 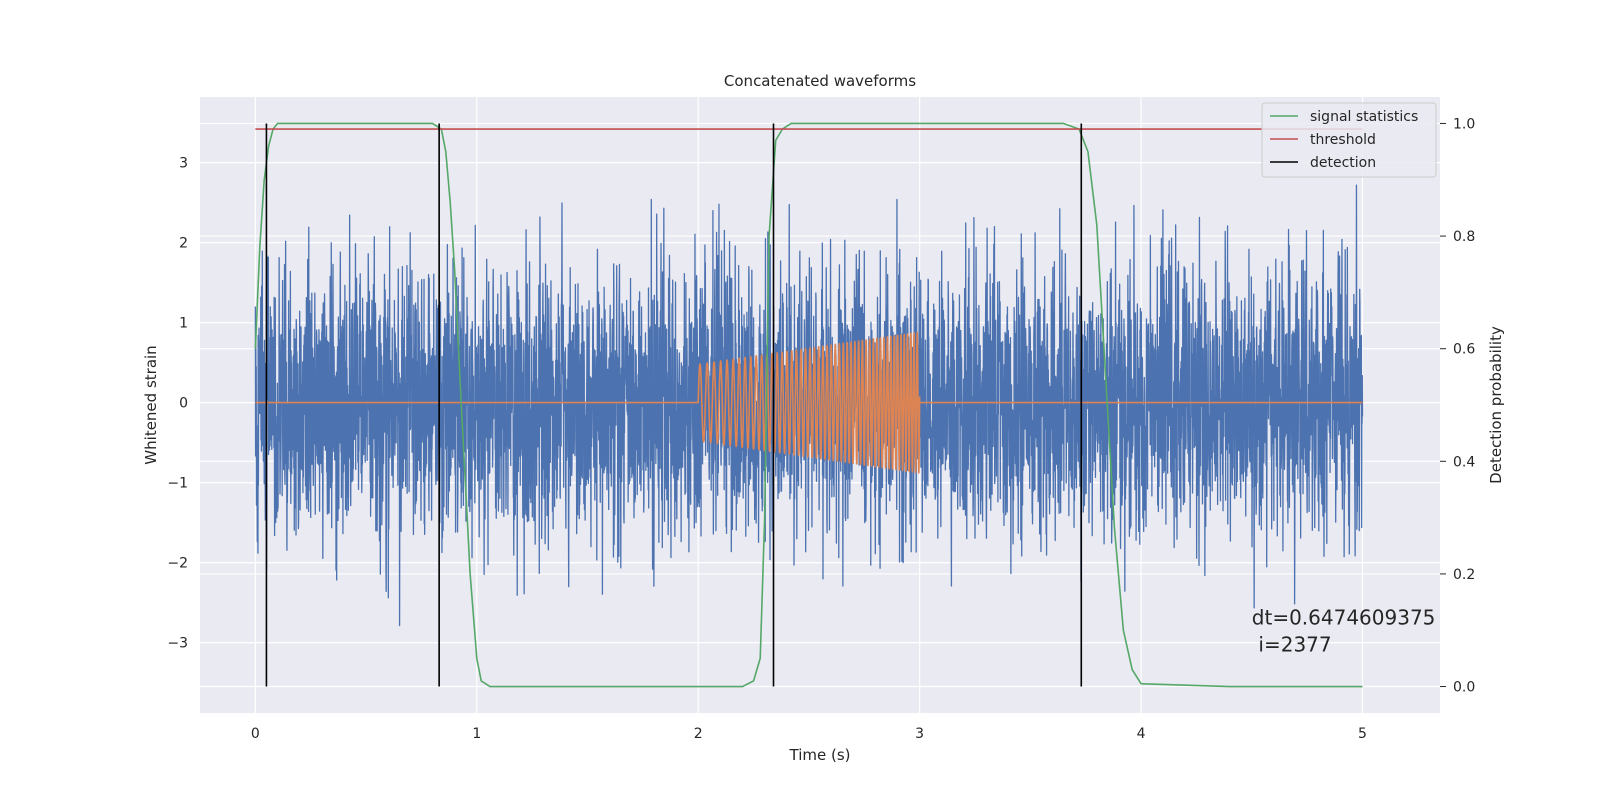 I want to click on legend-box, so click(x=1349, y=140).